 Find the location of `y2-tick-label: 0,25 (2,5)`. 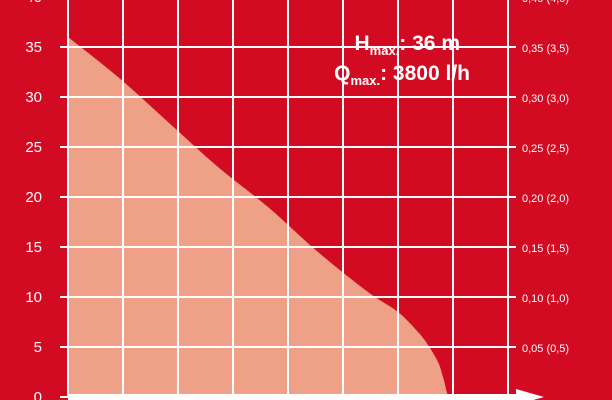

y2-tick-label: 0,25 (2,5) is located at coordinates (545, 149).